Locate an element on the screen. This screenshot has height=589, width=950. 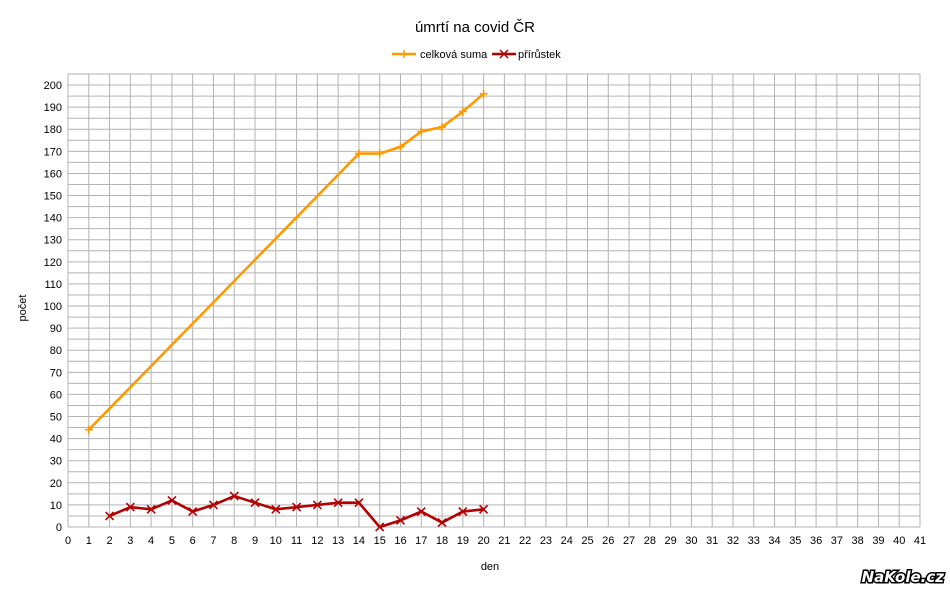
y-tick-label: 40 is located at coordinates (56, 440).